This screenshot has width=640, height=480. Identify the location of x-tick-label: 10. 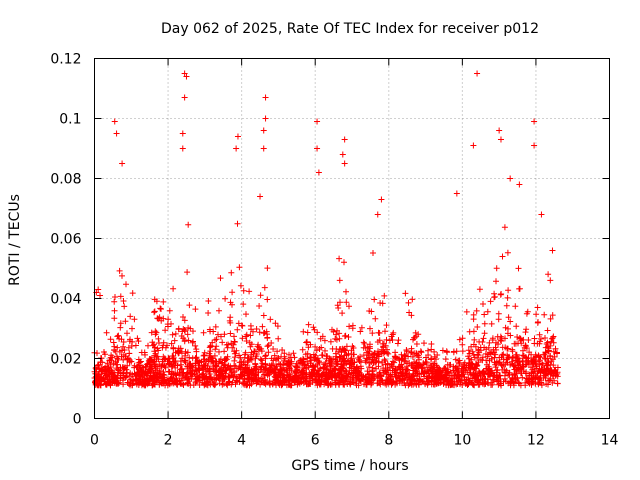
(462, 441).